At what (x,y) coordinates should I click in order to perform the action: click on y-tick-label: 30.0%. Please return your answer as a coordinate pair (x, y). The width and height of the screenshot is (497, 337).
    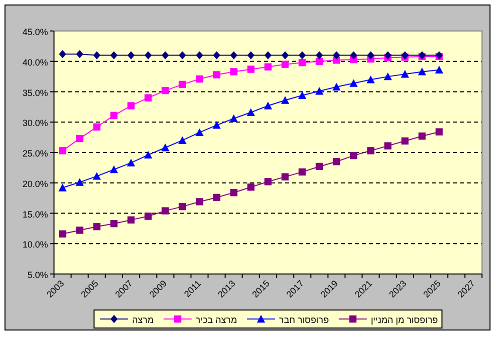
    Looking at the image, I should click on (35, 123).